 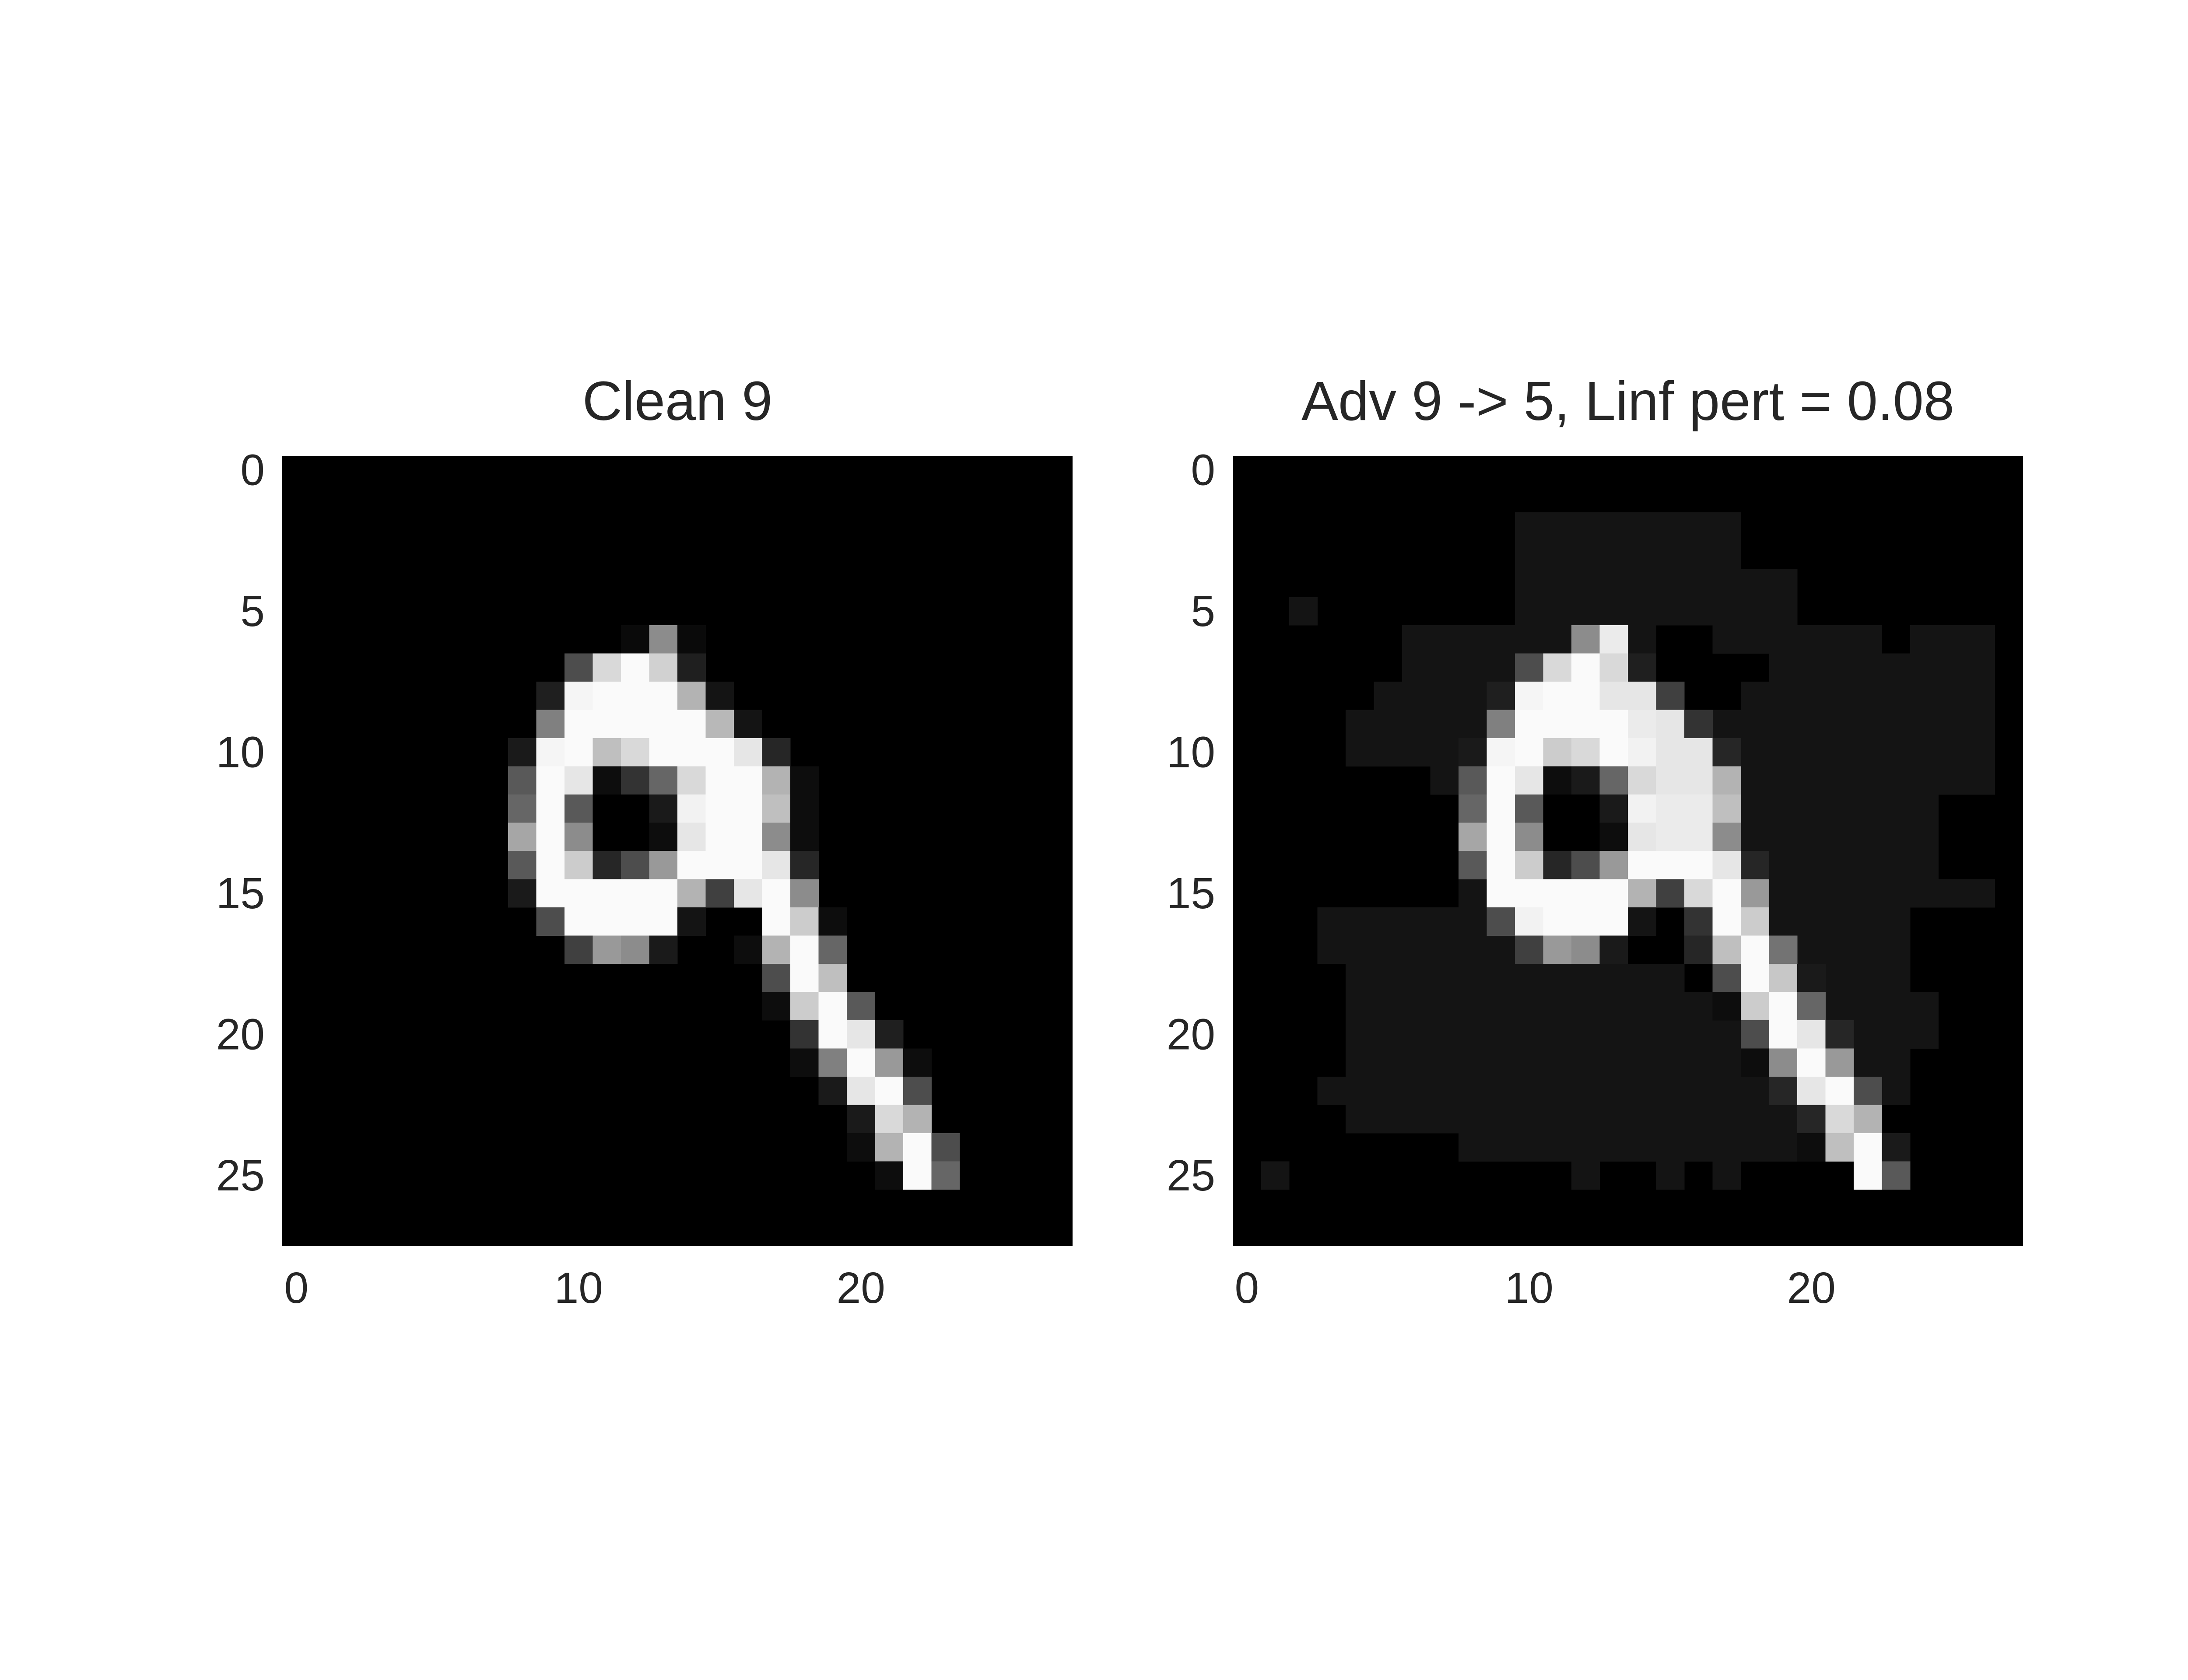 I want to click on x-tick-label: 0, so click(x=296, y=1288).